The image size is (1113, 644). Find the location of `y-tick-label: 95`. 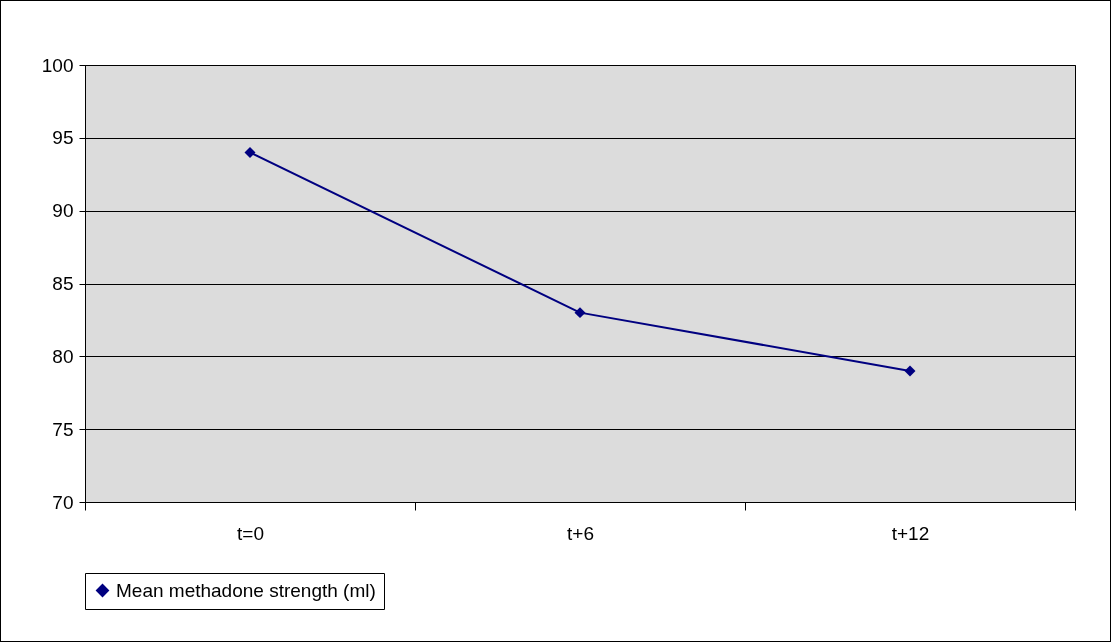

y-tick-label: 95 is located at coordinates (63, 138).